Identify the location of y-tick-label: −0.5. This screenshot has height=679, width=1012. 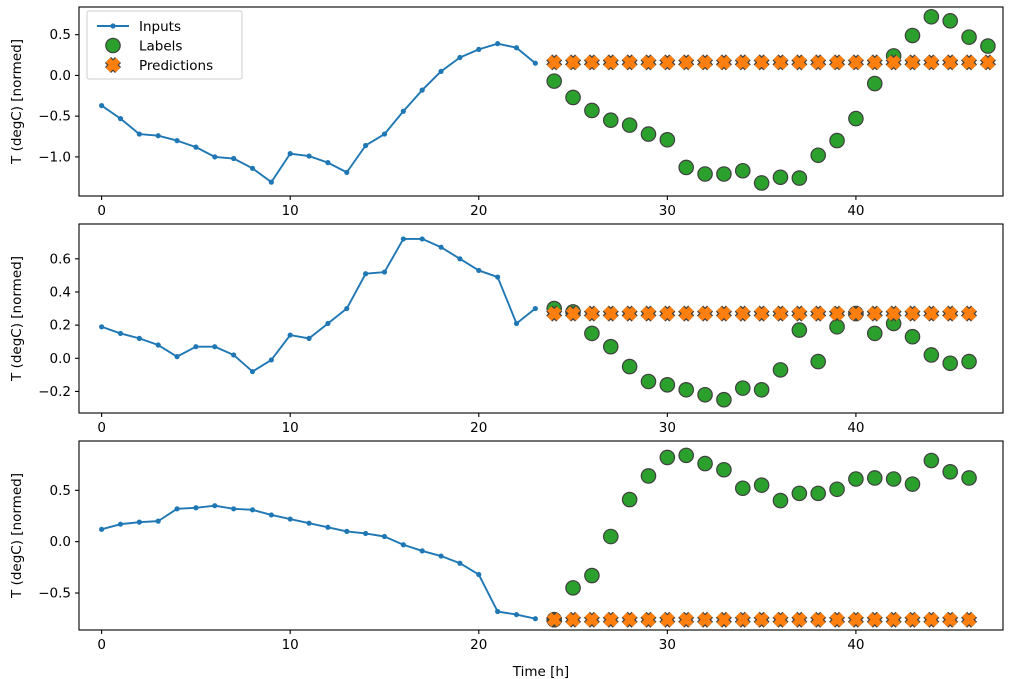
(54, 117).